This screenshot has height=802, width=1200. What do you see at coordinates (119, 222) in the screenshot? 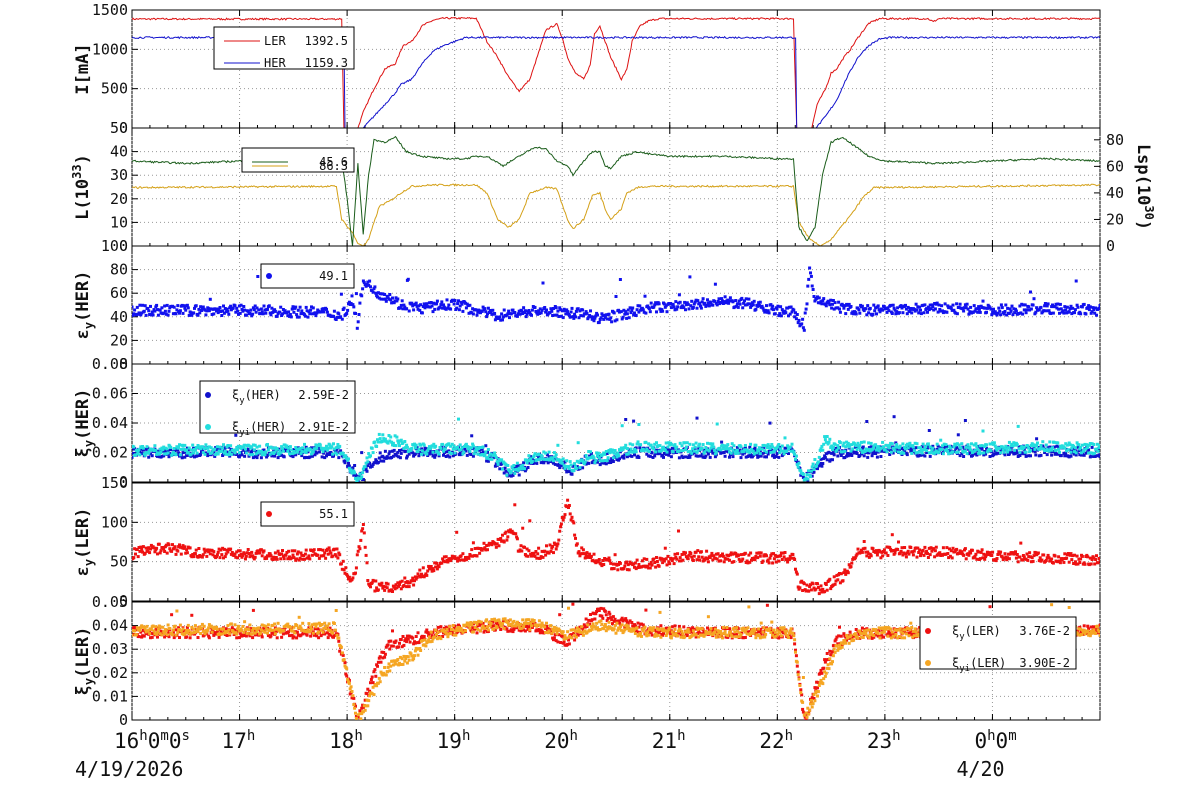
I see `y-tick-label: 10` at bounding box center [119, 222].